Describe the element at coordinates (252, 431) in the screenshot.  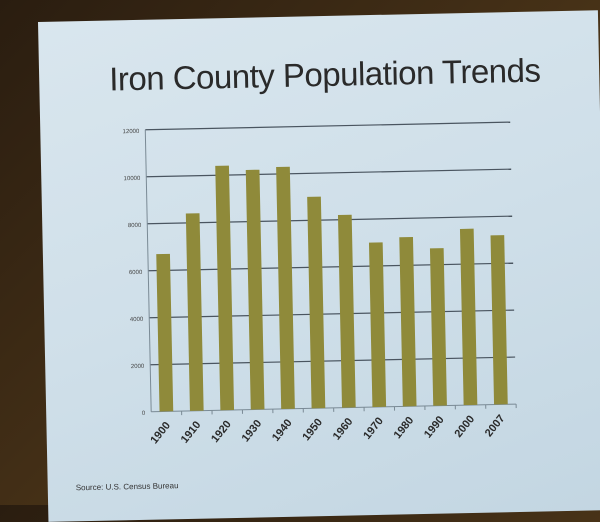
I see `x-tick-label: 1930` at that location.